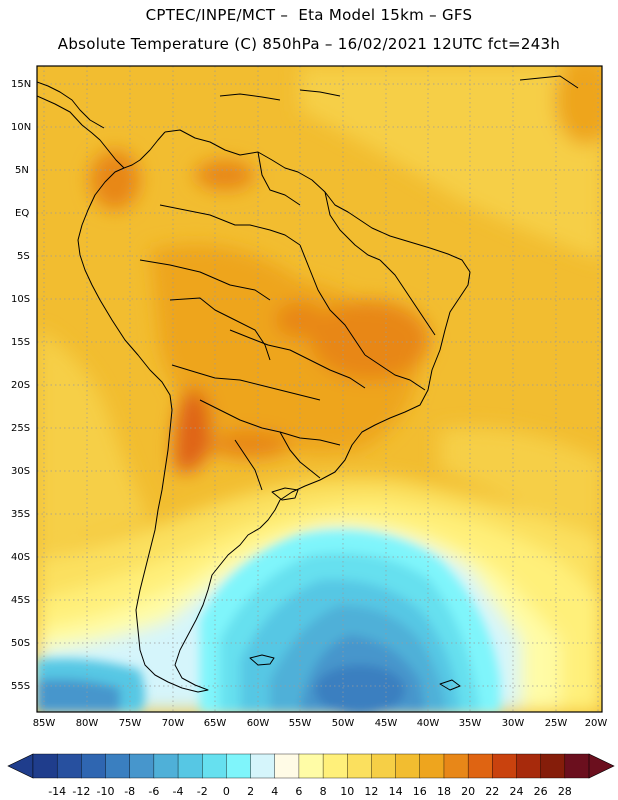 This screenshot has width=618, height=800. Describe the element at coordinates (22, 213) in the screenshot. I see `lat-label: EQ` at that location.